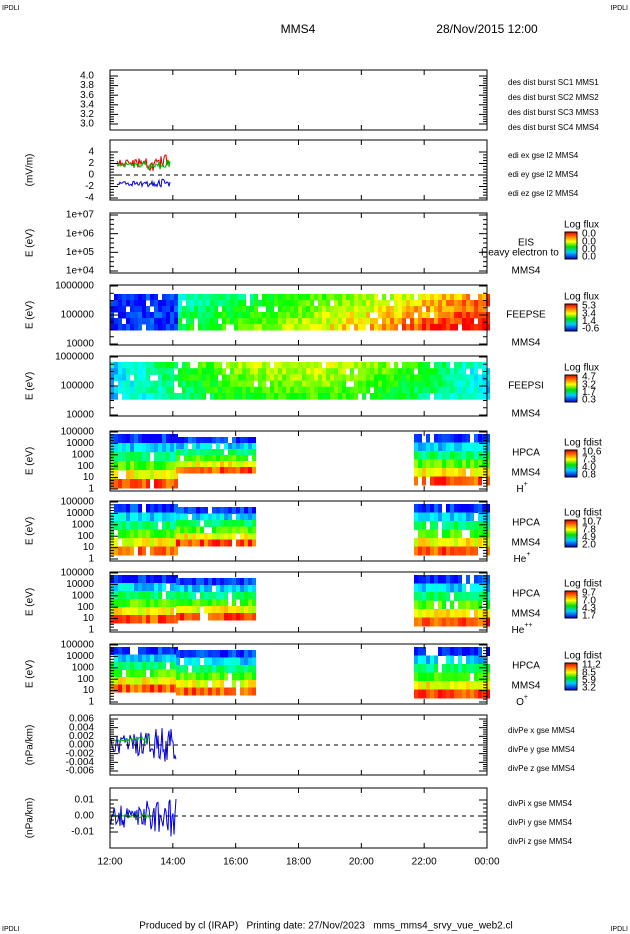 The width and height of the screenshot is (630, 934). Describe the element at coordinates (526, 523) in the screenshot. I see `instrument-label: HPCA` at that location.